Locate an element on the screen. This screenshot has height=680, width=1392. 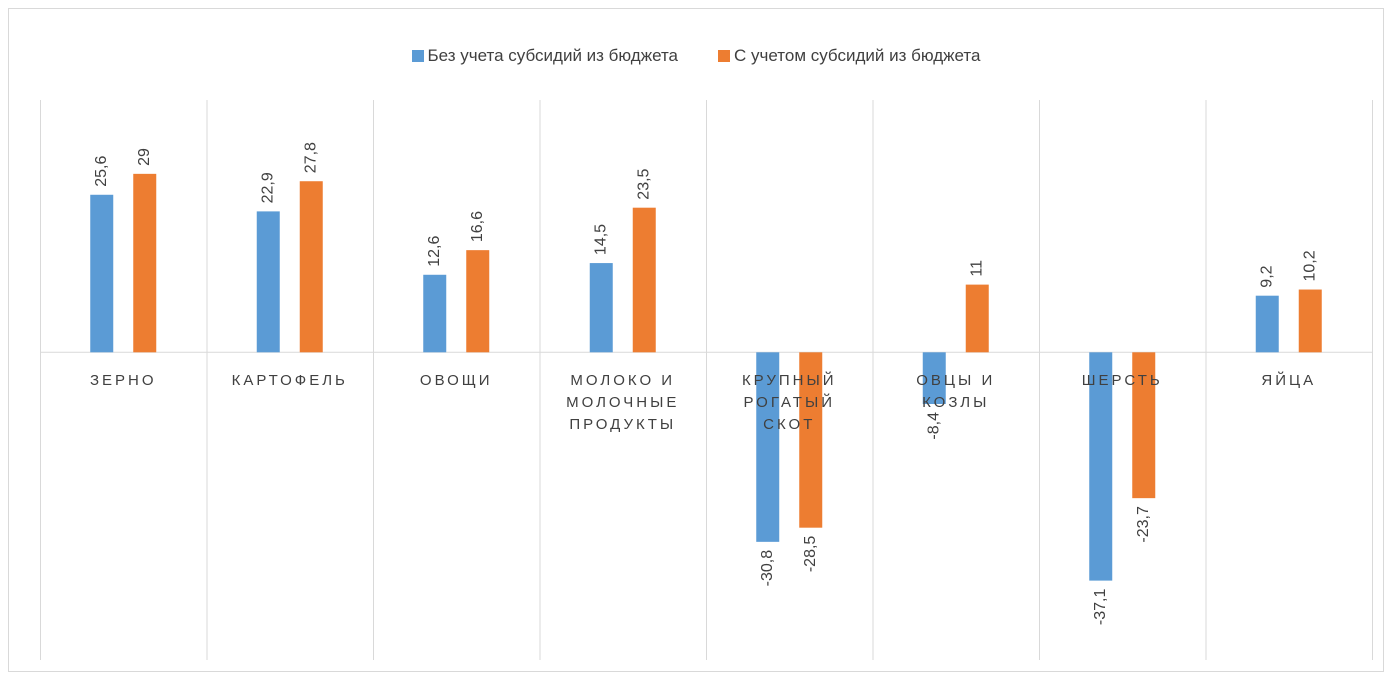
value-label: -8,4 is located at coordinates (933, 426).